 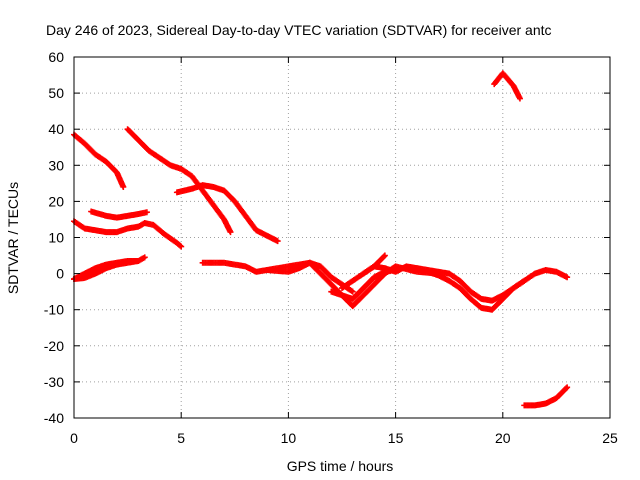 I want to click on y-tick-label: -10, so click(x=54, y=310).